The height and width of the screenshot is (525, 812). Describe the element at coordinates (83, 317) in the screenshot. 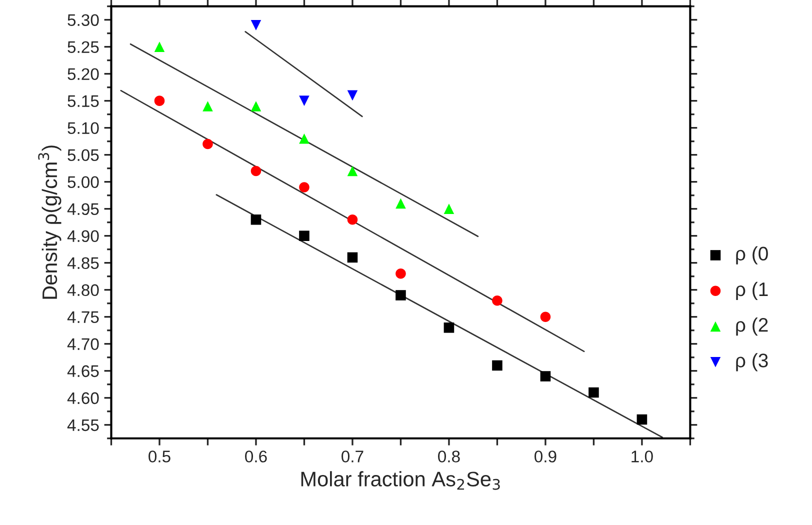

I see `y-tick-label: 4.75` at that location.